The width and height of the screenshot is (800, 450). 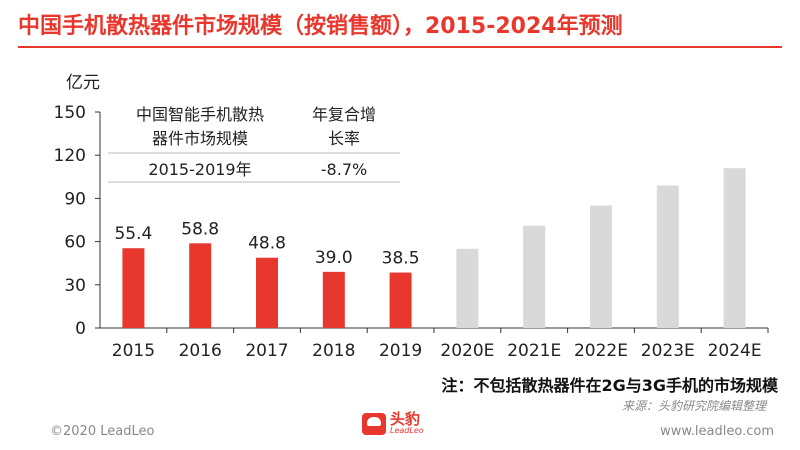 I want to click on logo: 头豹 LeadLeo, so click(x=393, y=423).